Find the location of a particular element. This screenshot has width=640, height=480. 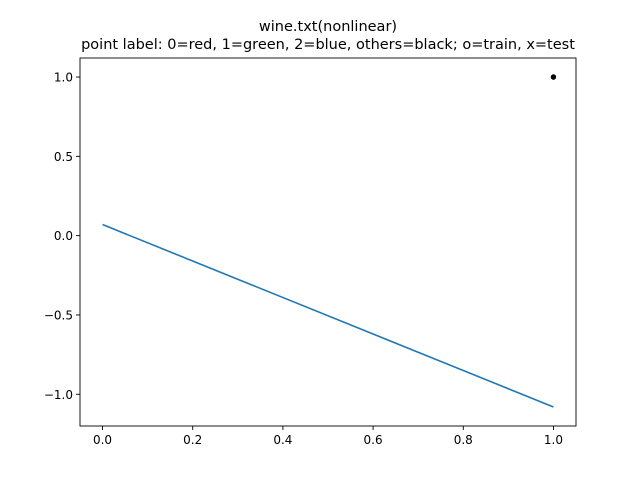

x-tick-label: 0.6 is located at coordinates (373, 440).